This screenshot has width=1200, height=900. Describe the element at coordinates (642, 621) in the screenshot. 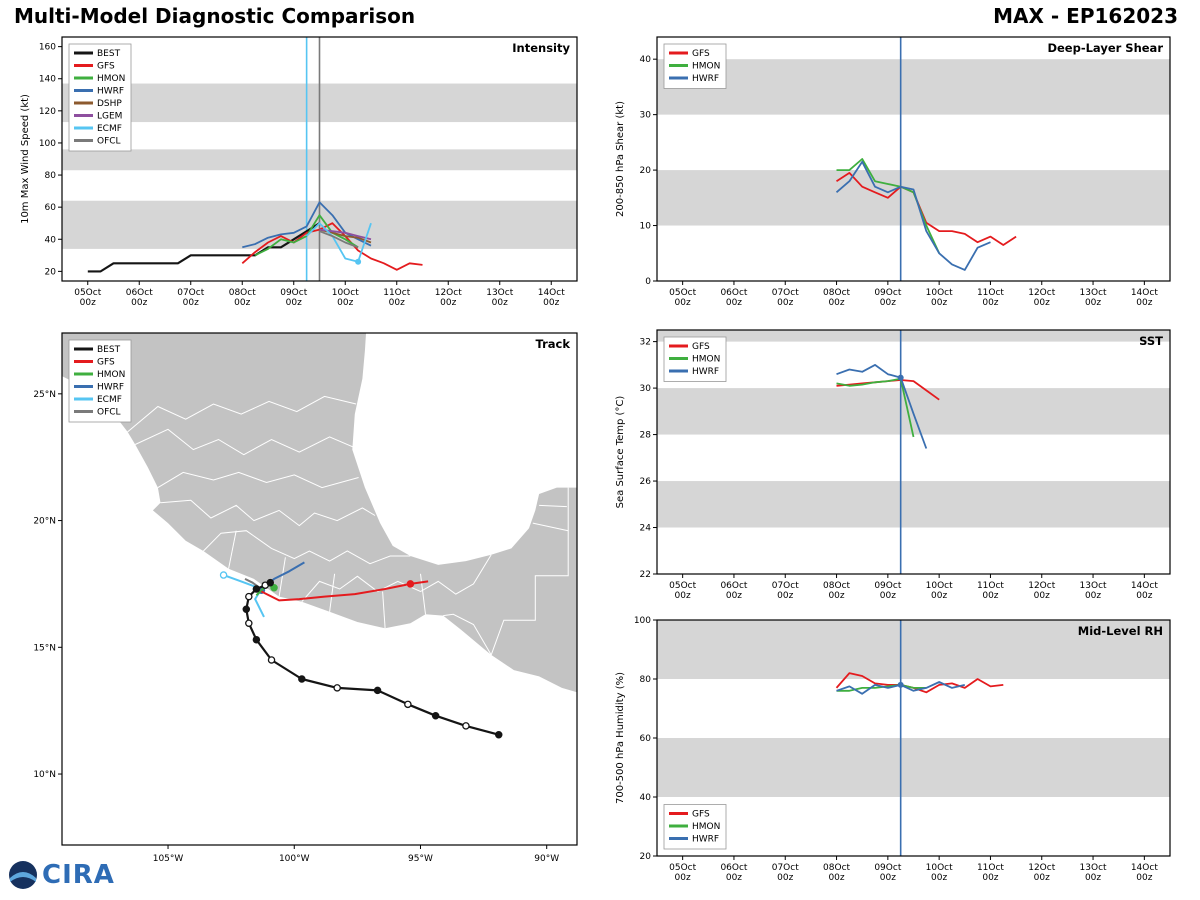

I see `y-tick-label: 100` at that location.